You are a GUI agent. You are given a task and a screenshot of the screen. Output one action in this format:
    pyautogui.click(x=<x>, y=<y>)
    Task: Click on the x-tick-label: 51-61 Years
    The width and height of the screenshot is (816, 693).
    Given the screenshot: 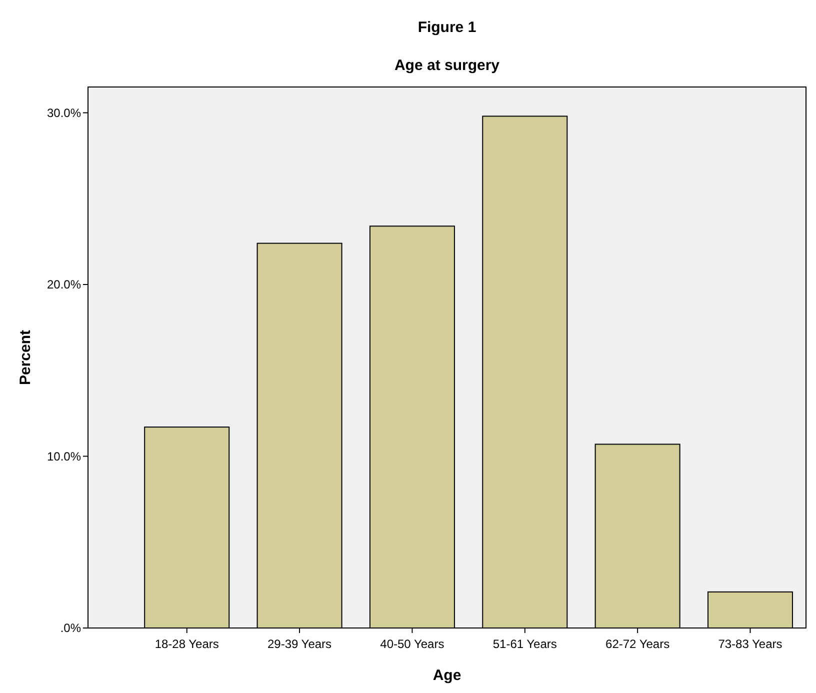 What is the action you would take?
    pyautogui.click(x=524, y=644)
    